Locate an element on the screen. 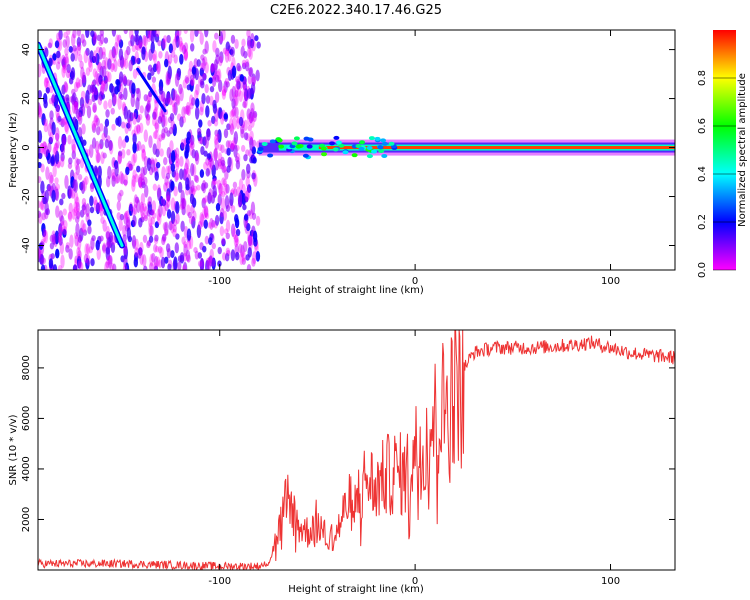 The height and width of the screenshot is (600, 750). carrier-band-core is located at coordinates (496, 148).